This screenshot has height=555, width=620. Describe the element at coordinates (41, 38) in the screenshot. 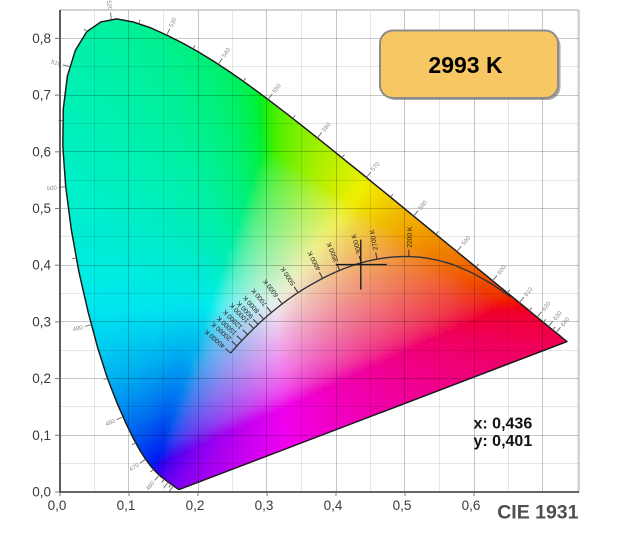

I see `svg-text: 0,8` at that location.